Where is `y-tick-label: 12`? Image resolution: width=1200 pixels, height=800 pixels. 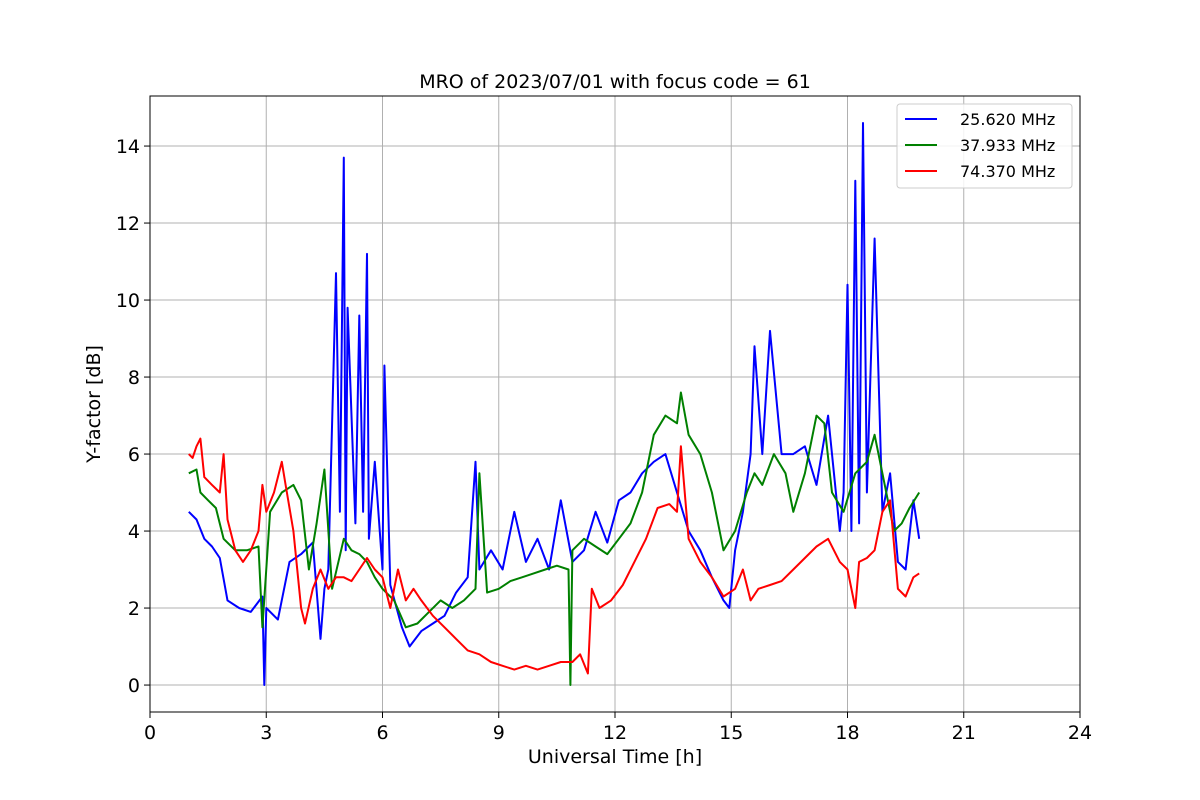
y-tick-label: 12 is located at coordinates (128, 224).